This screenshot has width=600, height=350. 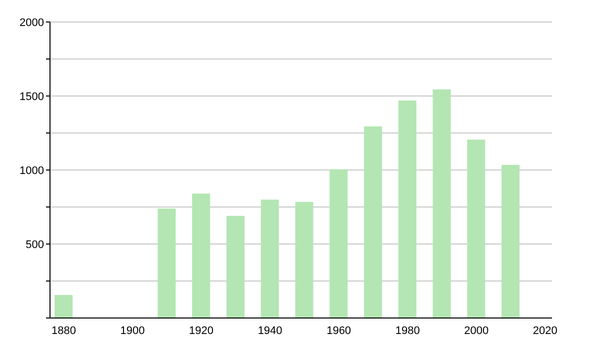 What do you see at coordinates (545, 330) in the screenshot?
I see `x-tick-label: 2020` at bounding box center [545, 330].